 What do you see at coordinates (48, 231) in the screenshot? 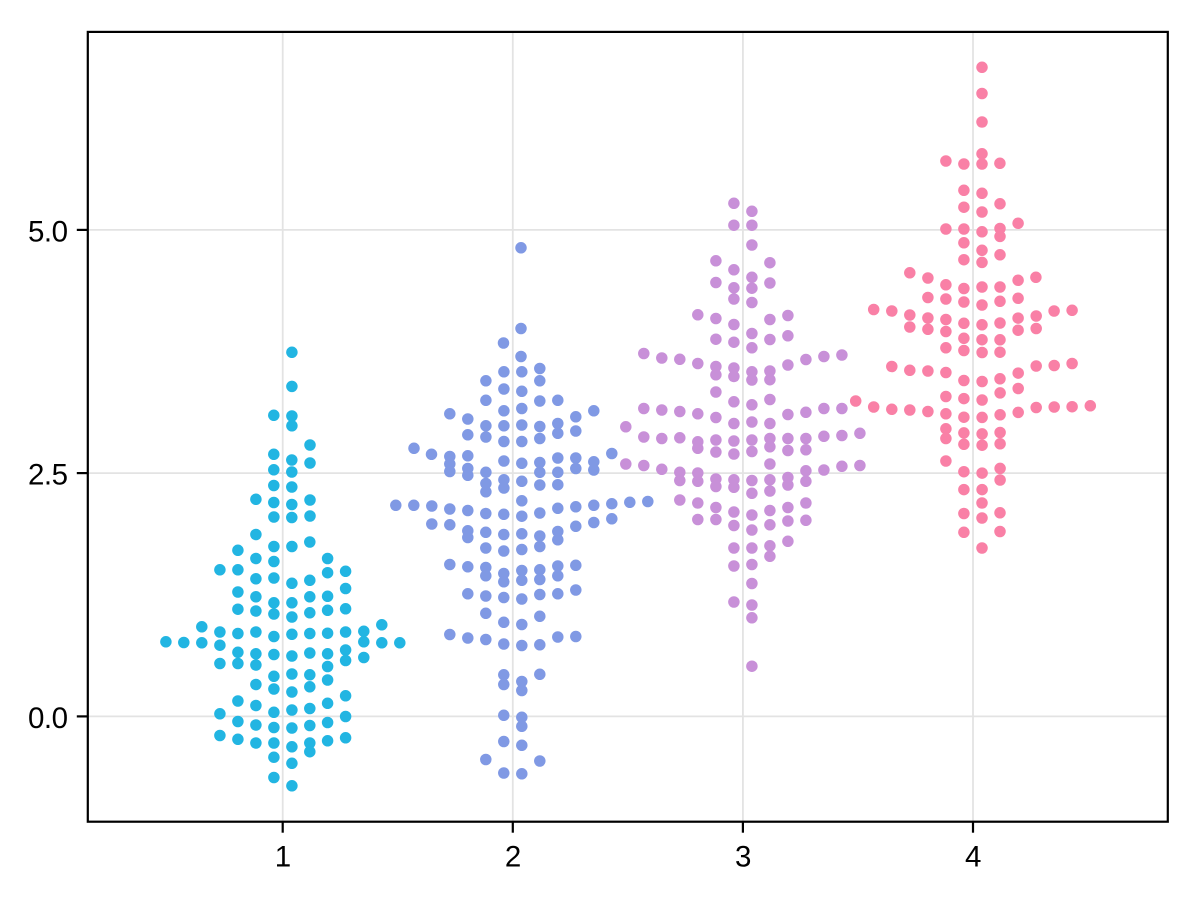
I see `svg-text: 5.0` at bounding box center [48, 231].